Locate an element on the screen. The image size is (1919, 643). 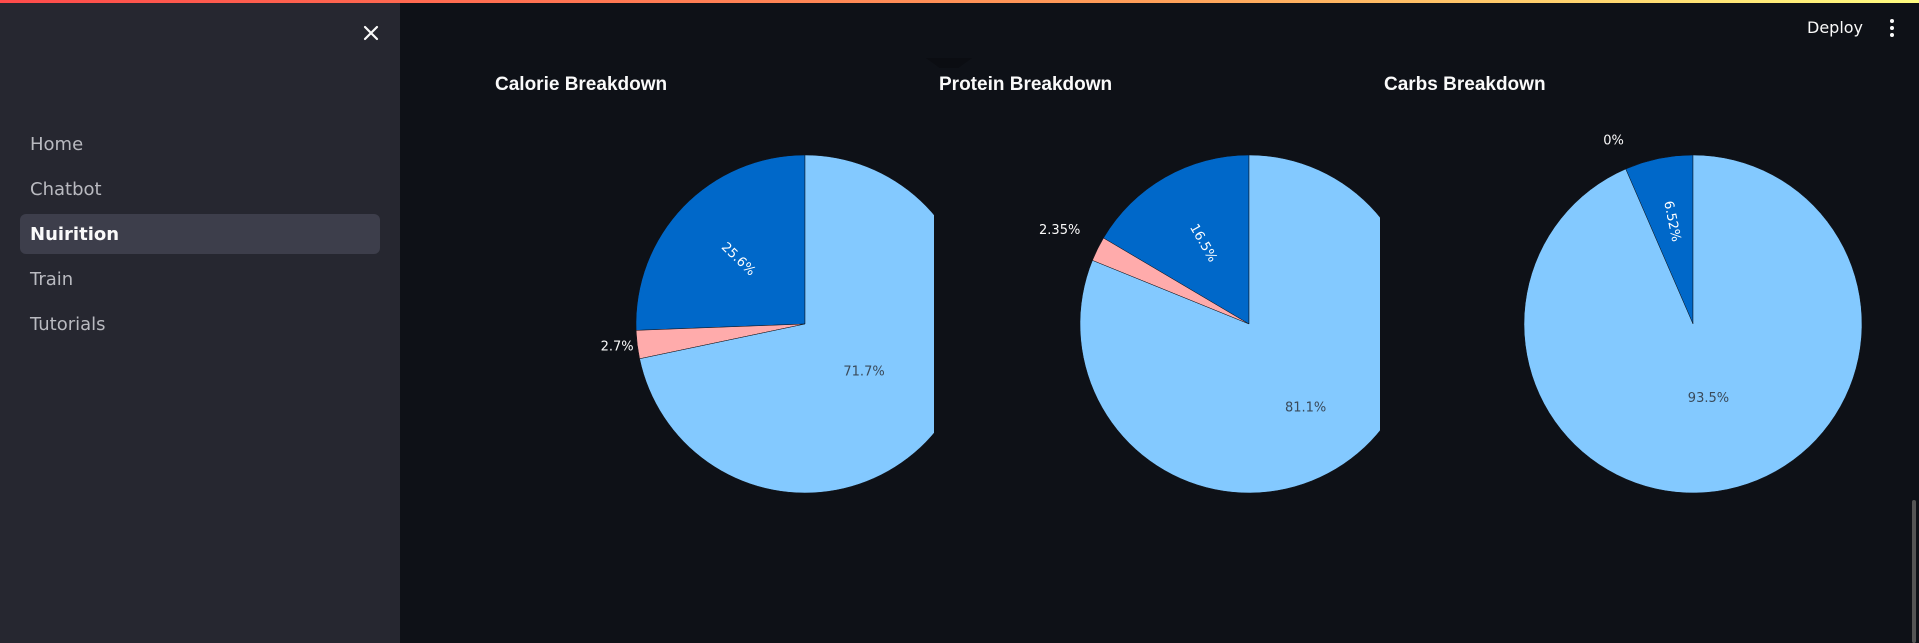
chart-title-carbs: Carbs Breakdown is located at coordinates (1465, 84).